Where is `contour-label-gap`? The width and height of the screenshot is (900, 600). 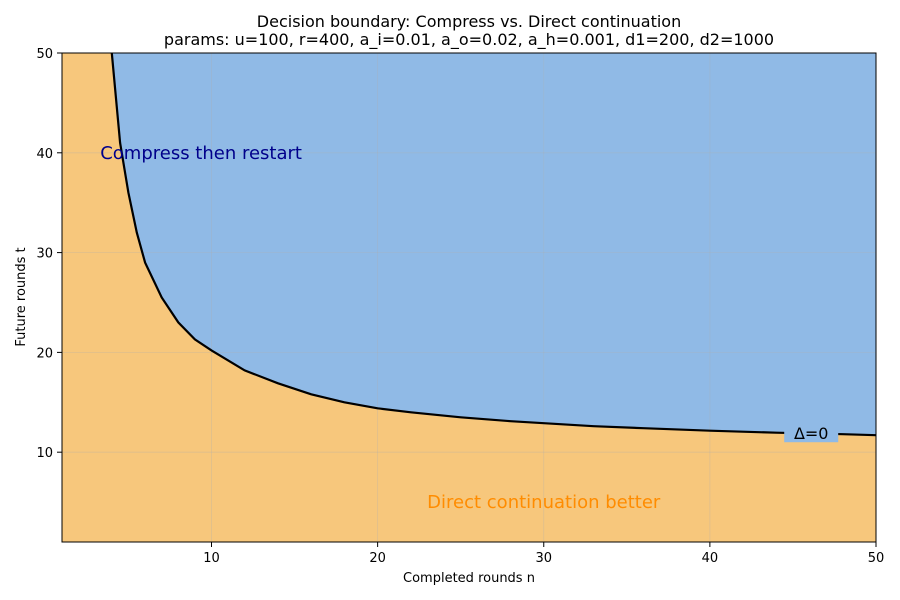
contour-label-gap is located at coordinates (811, 433).